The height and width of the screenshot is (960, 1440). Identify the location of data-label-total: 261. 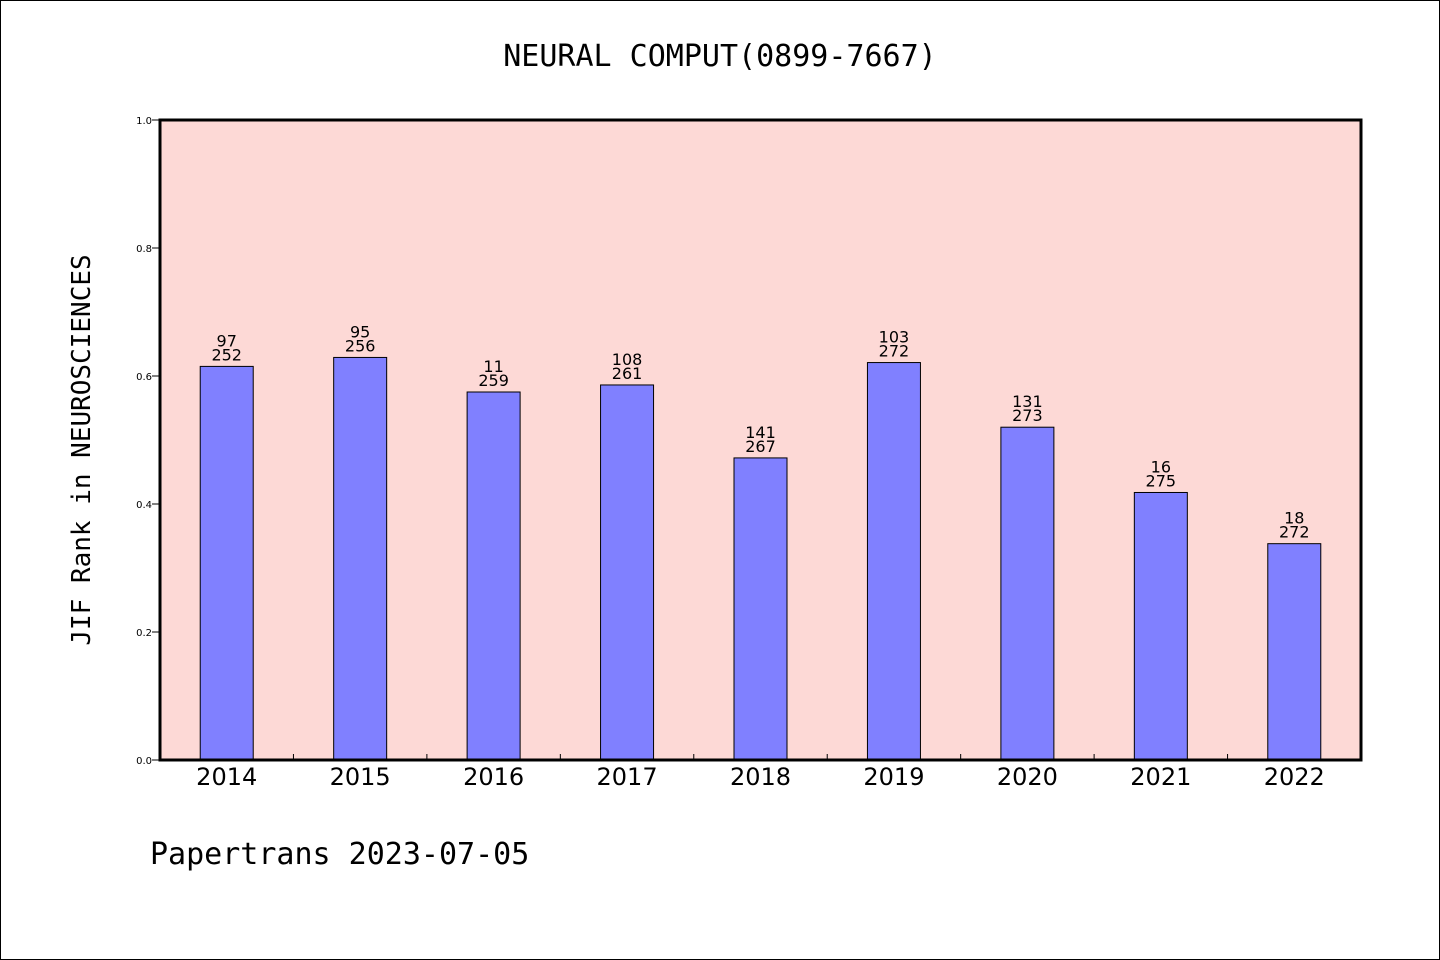
(627, 373).